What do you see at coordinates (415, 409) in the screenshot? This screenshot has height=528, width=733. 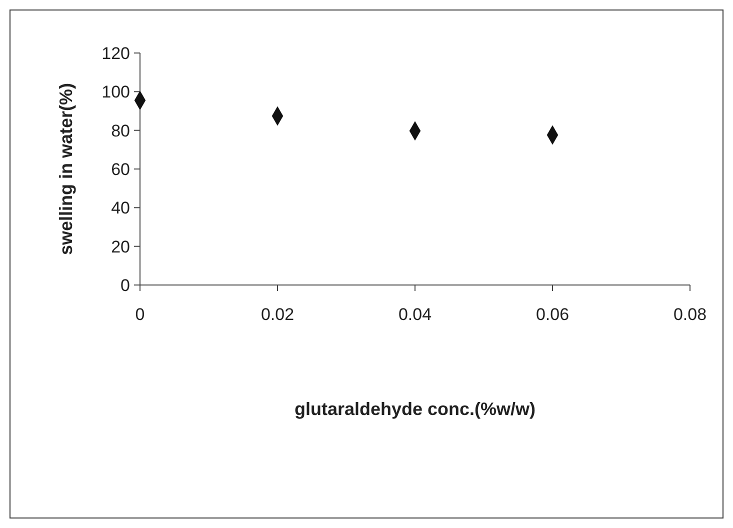 I see `x-axis-title: glutaraldehyde conc.(%w/w)` at bounding box center [415, 409].